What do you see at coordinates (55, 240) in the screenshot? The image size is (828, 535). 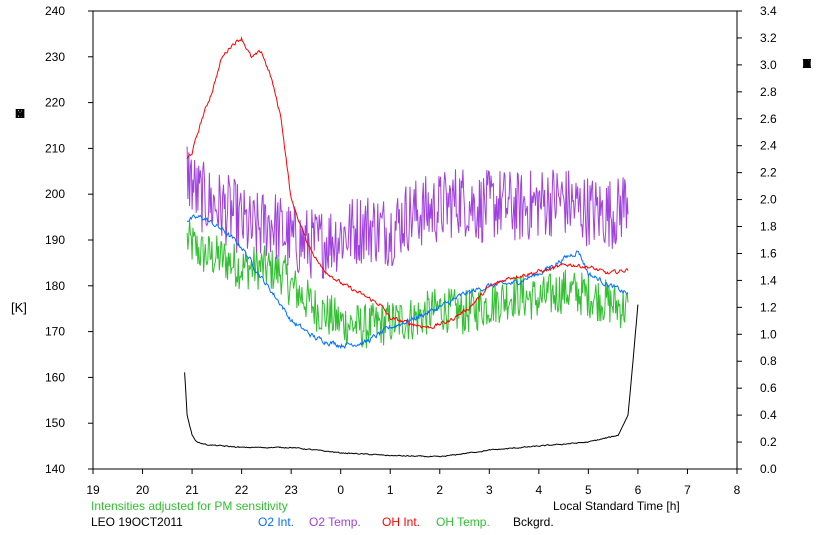 I see `left-tick-label: 190` at bounding box center [55, 240].